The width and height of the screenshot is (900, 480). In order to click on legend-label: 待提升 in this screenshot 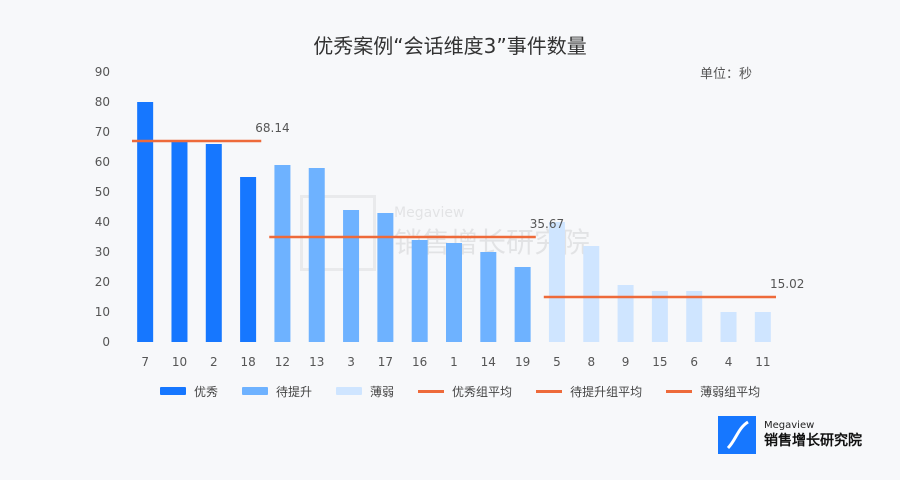, I will do `click(294, 391)`.